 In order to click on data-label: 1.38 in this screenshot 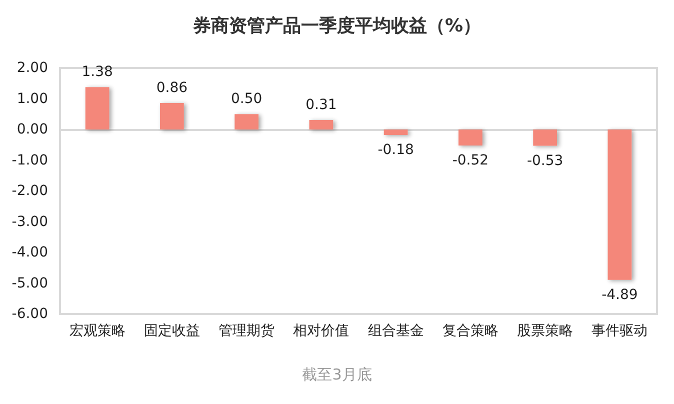, I will do `click(97, 72)`.